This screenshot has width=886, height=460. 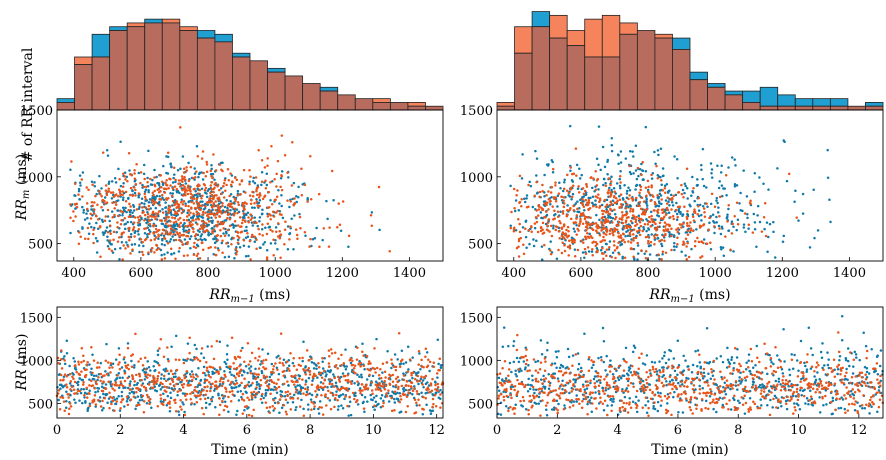 What do you see at coordinates (208, 273) in the screenshot?
I see `x-tick-label: 800` at bounding box center [208, 273].